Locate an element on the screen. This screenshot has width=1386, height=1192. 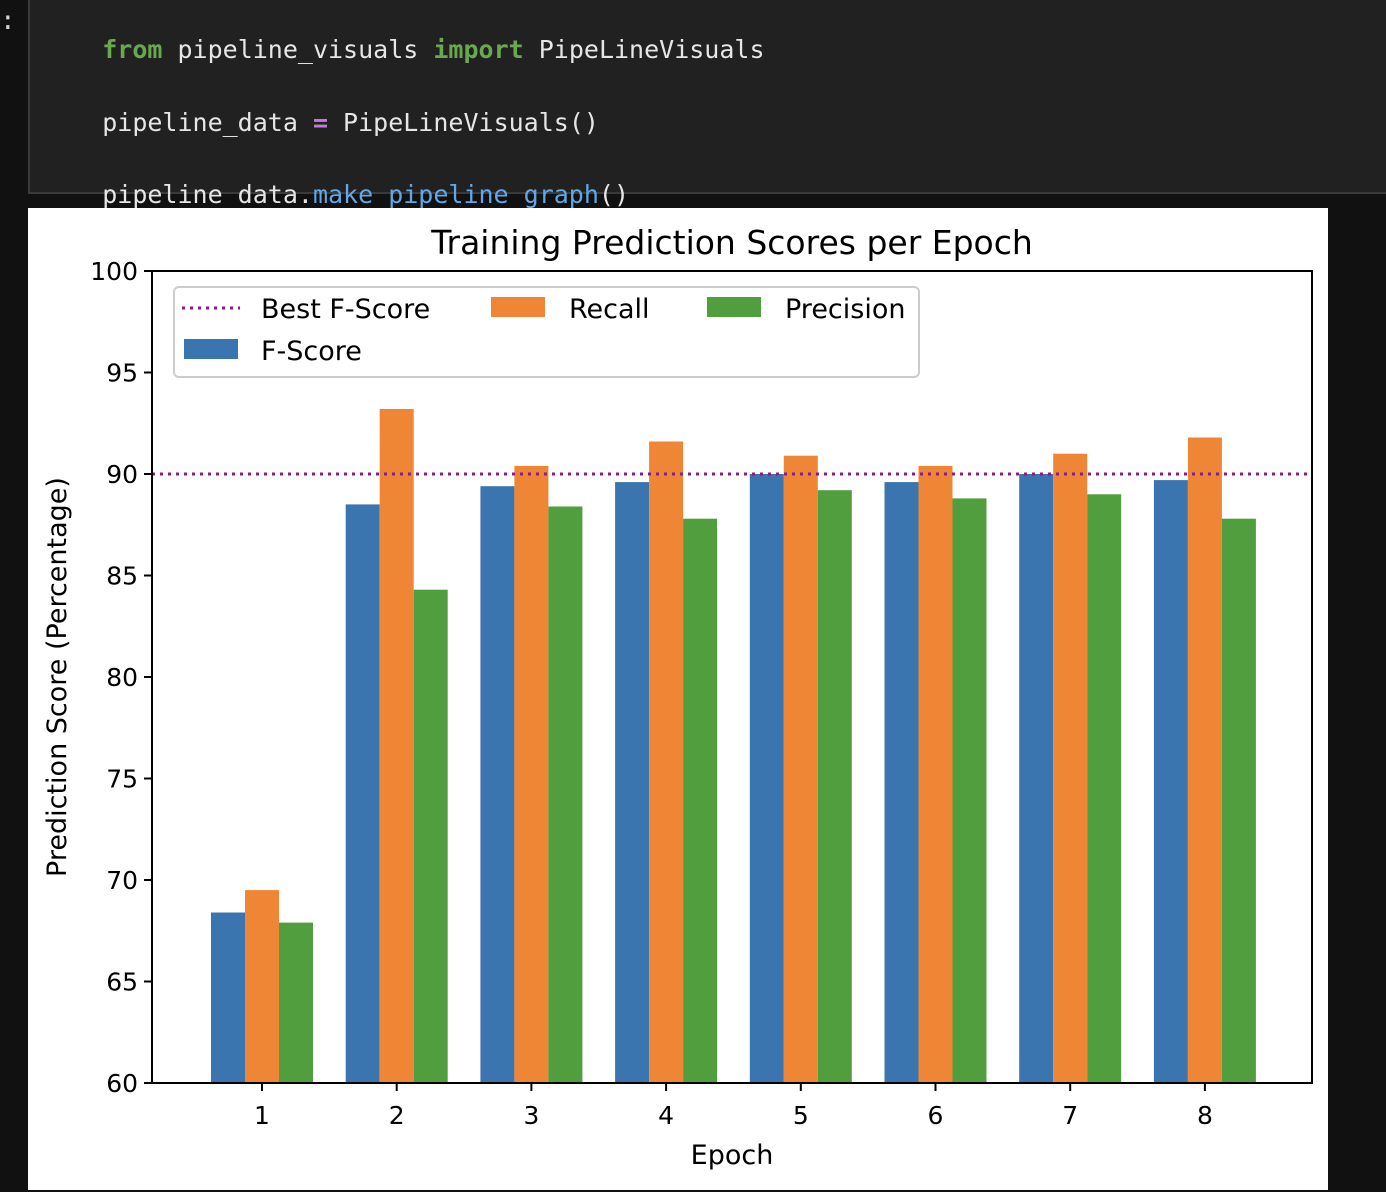
y-tick-label: 100 is located at coordinates (114, 271).